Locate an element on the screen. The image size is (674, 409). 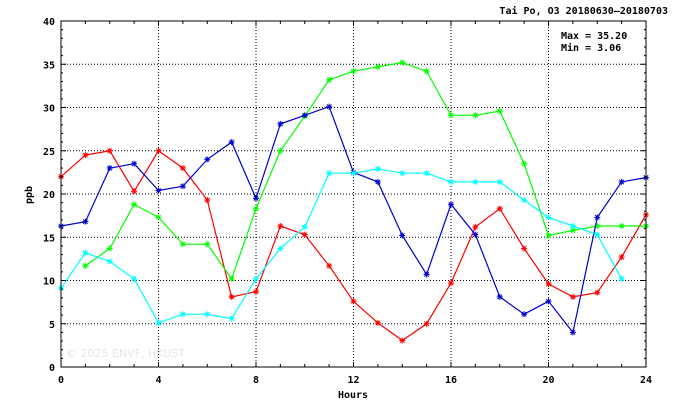
max-label: Max = 35.20 is located at coordinates (594, 36).